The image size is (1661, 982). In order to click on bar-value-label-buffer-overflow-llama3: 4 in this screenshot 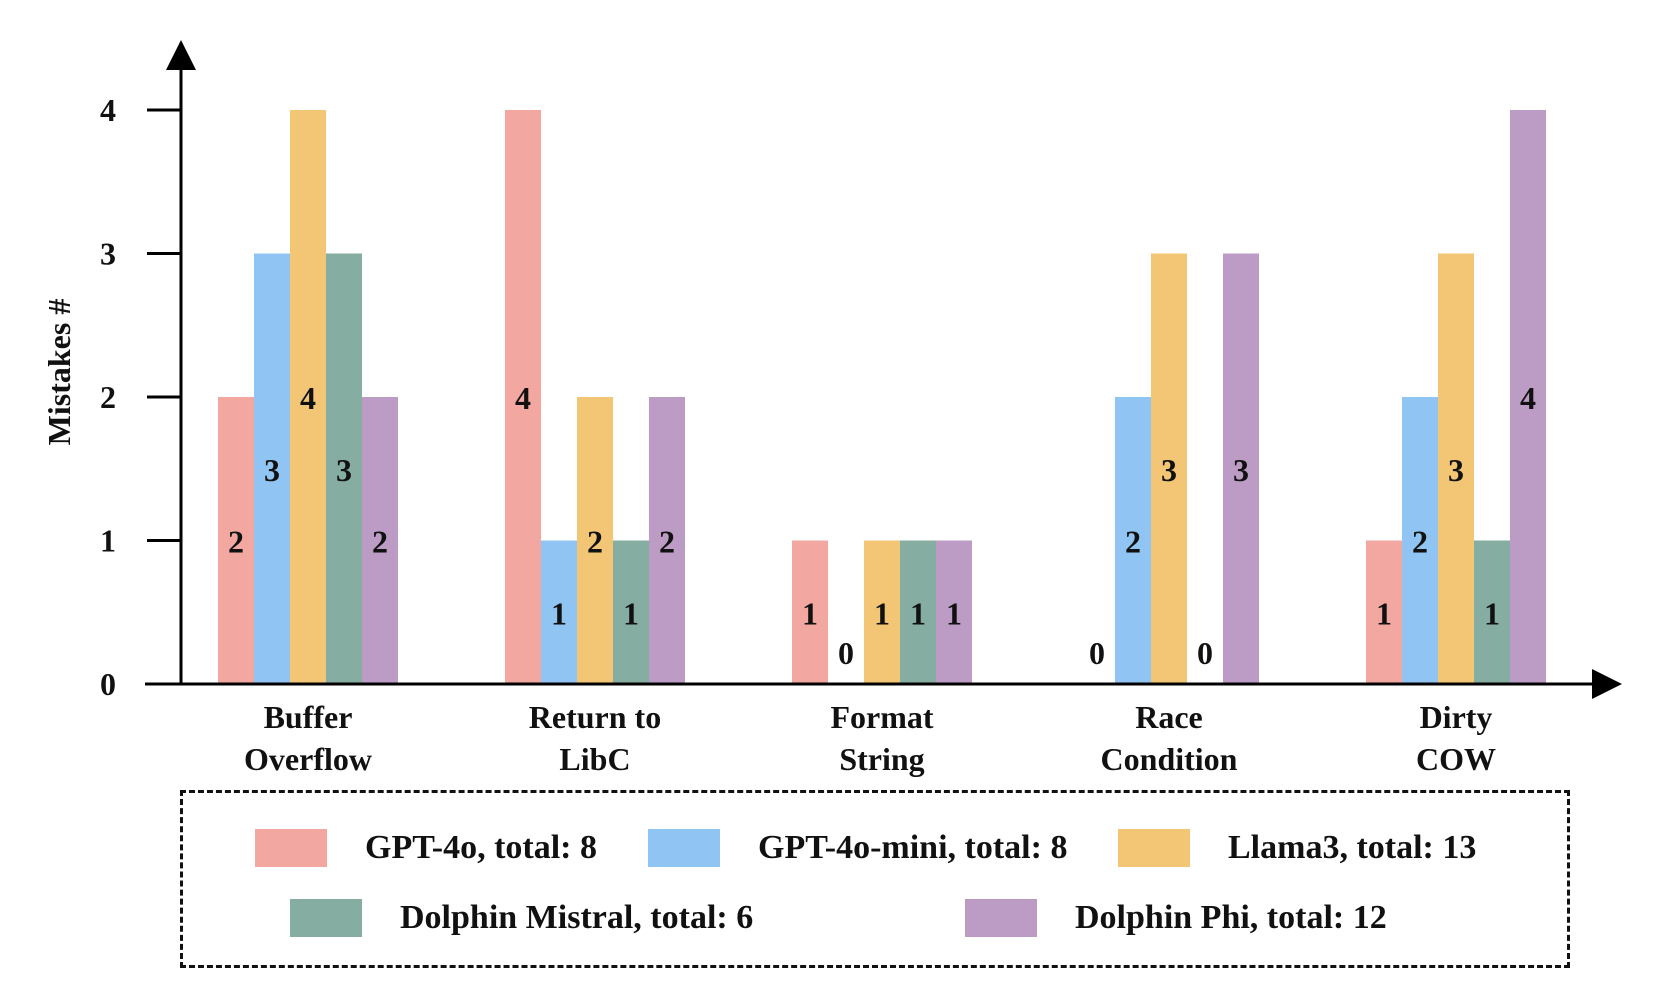, I will do `click(308, 398)`.